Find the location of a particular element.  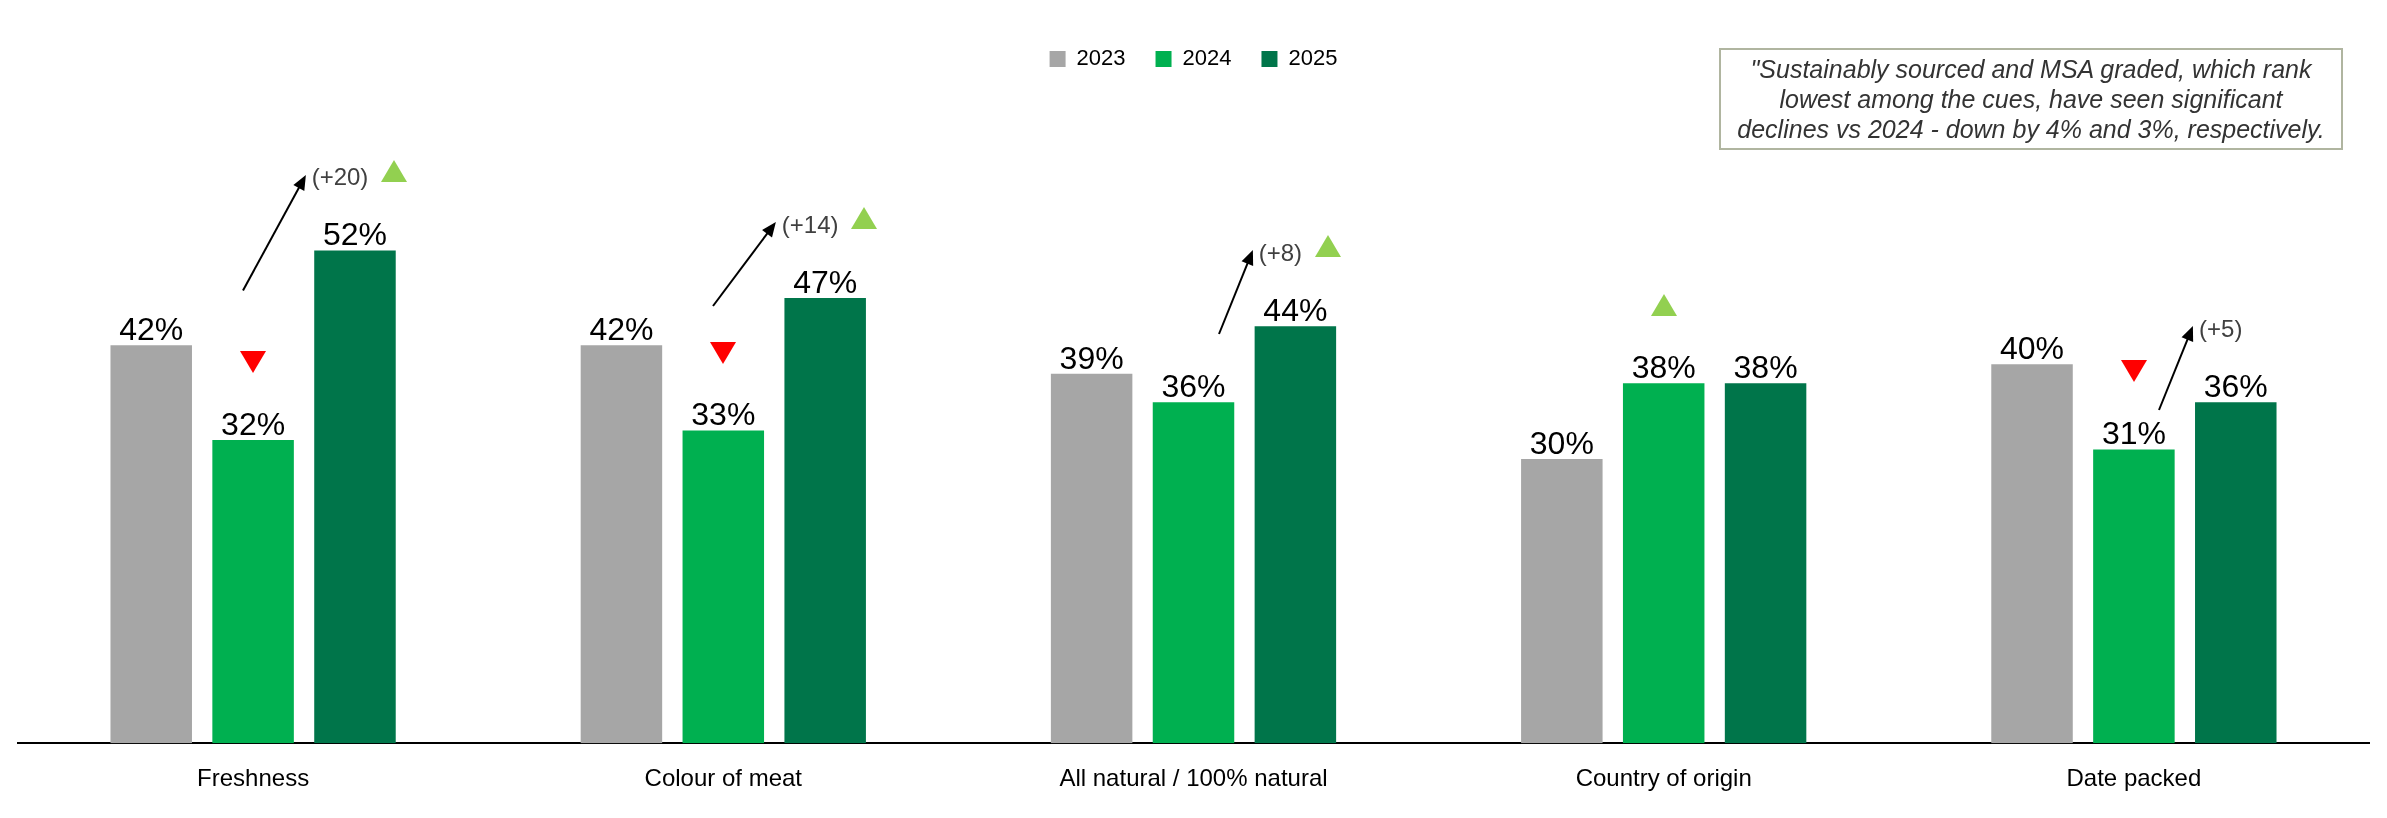

x-tick-label: All natural / 100% natural is located at coordinates (1193, 778).